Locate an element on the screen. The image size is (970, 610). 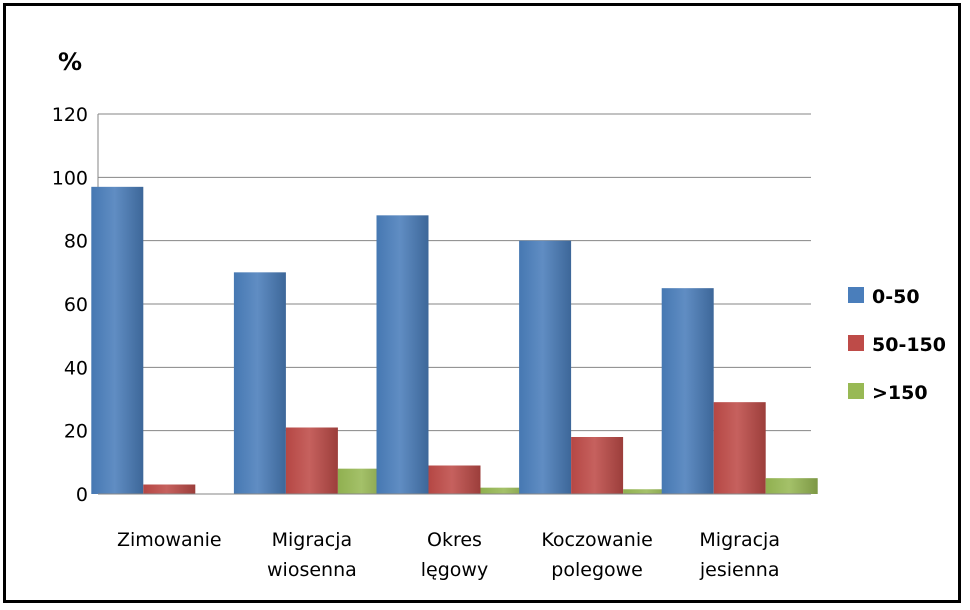
y-tick-label: 120 is located at coordinates (70, 115).